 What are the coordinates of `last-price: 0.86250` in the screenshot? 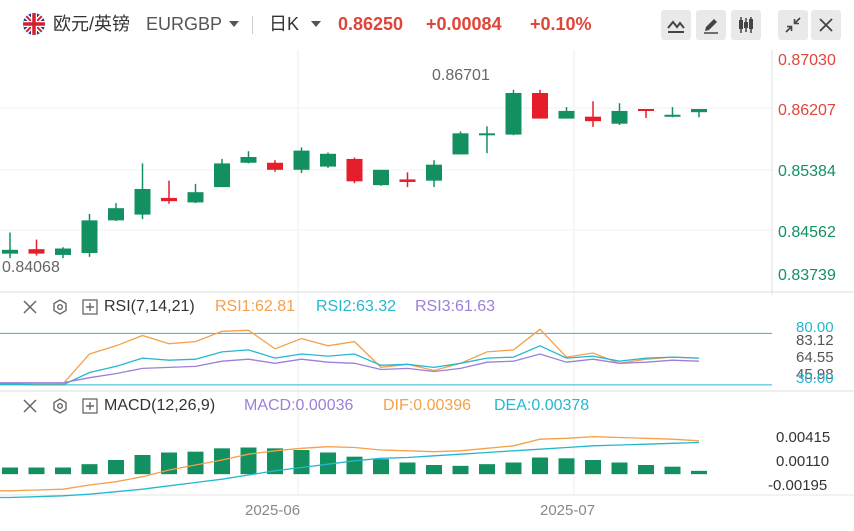 It's located at (371, 24).